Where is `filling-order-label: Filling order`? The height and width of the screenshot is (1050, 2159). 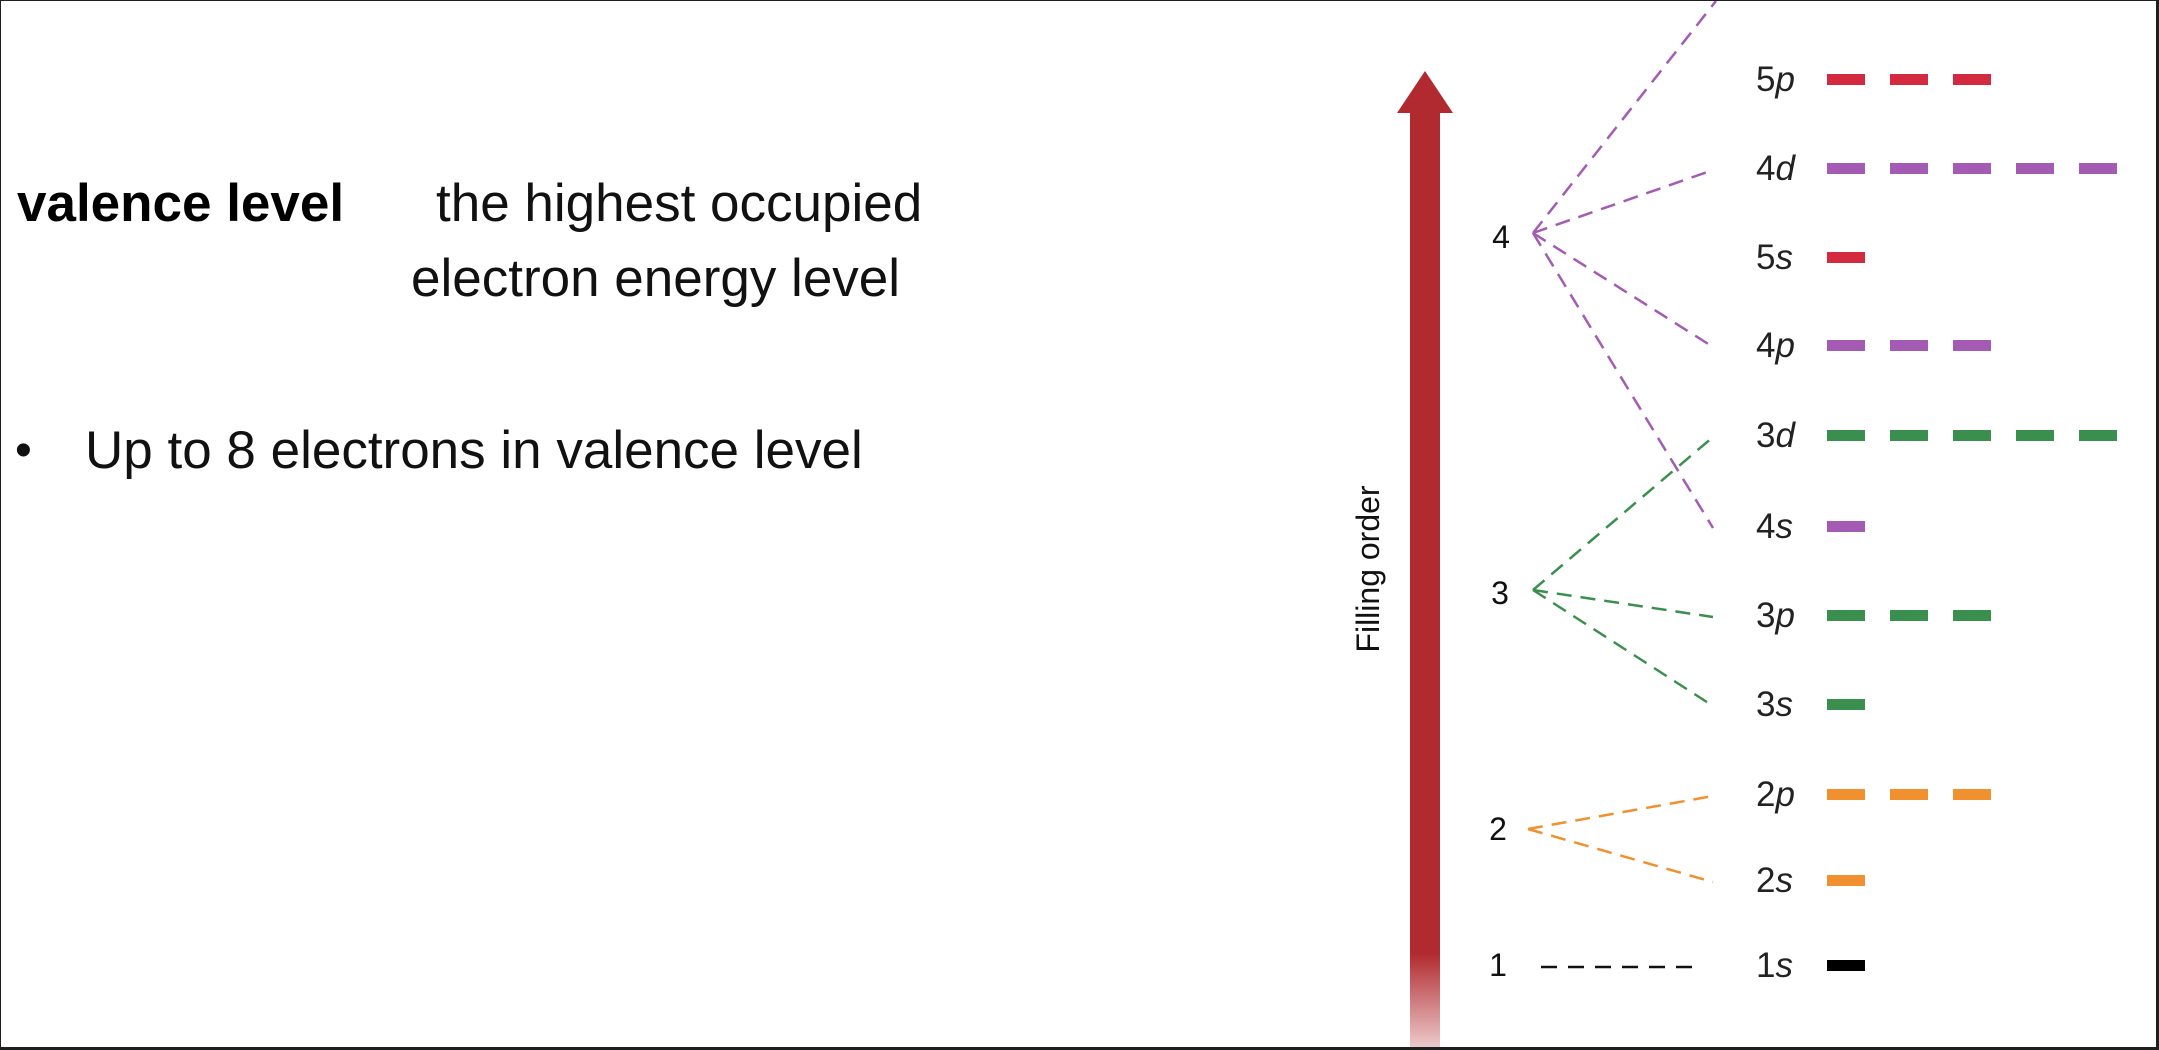
filling-order-label: Filling order is located at coordinates (1368, 569).